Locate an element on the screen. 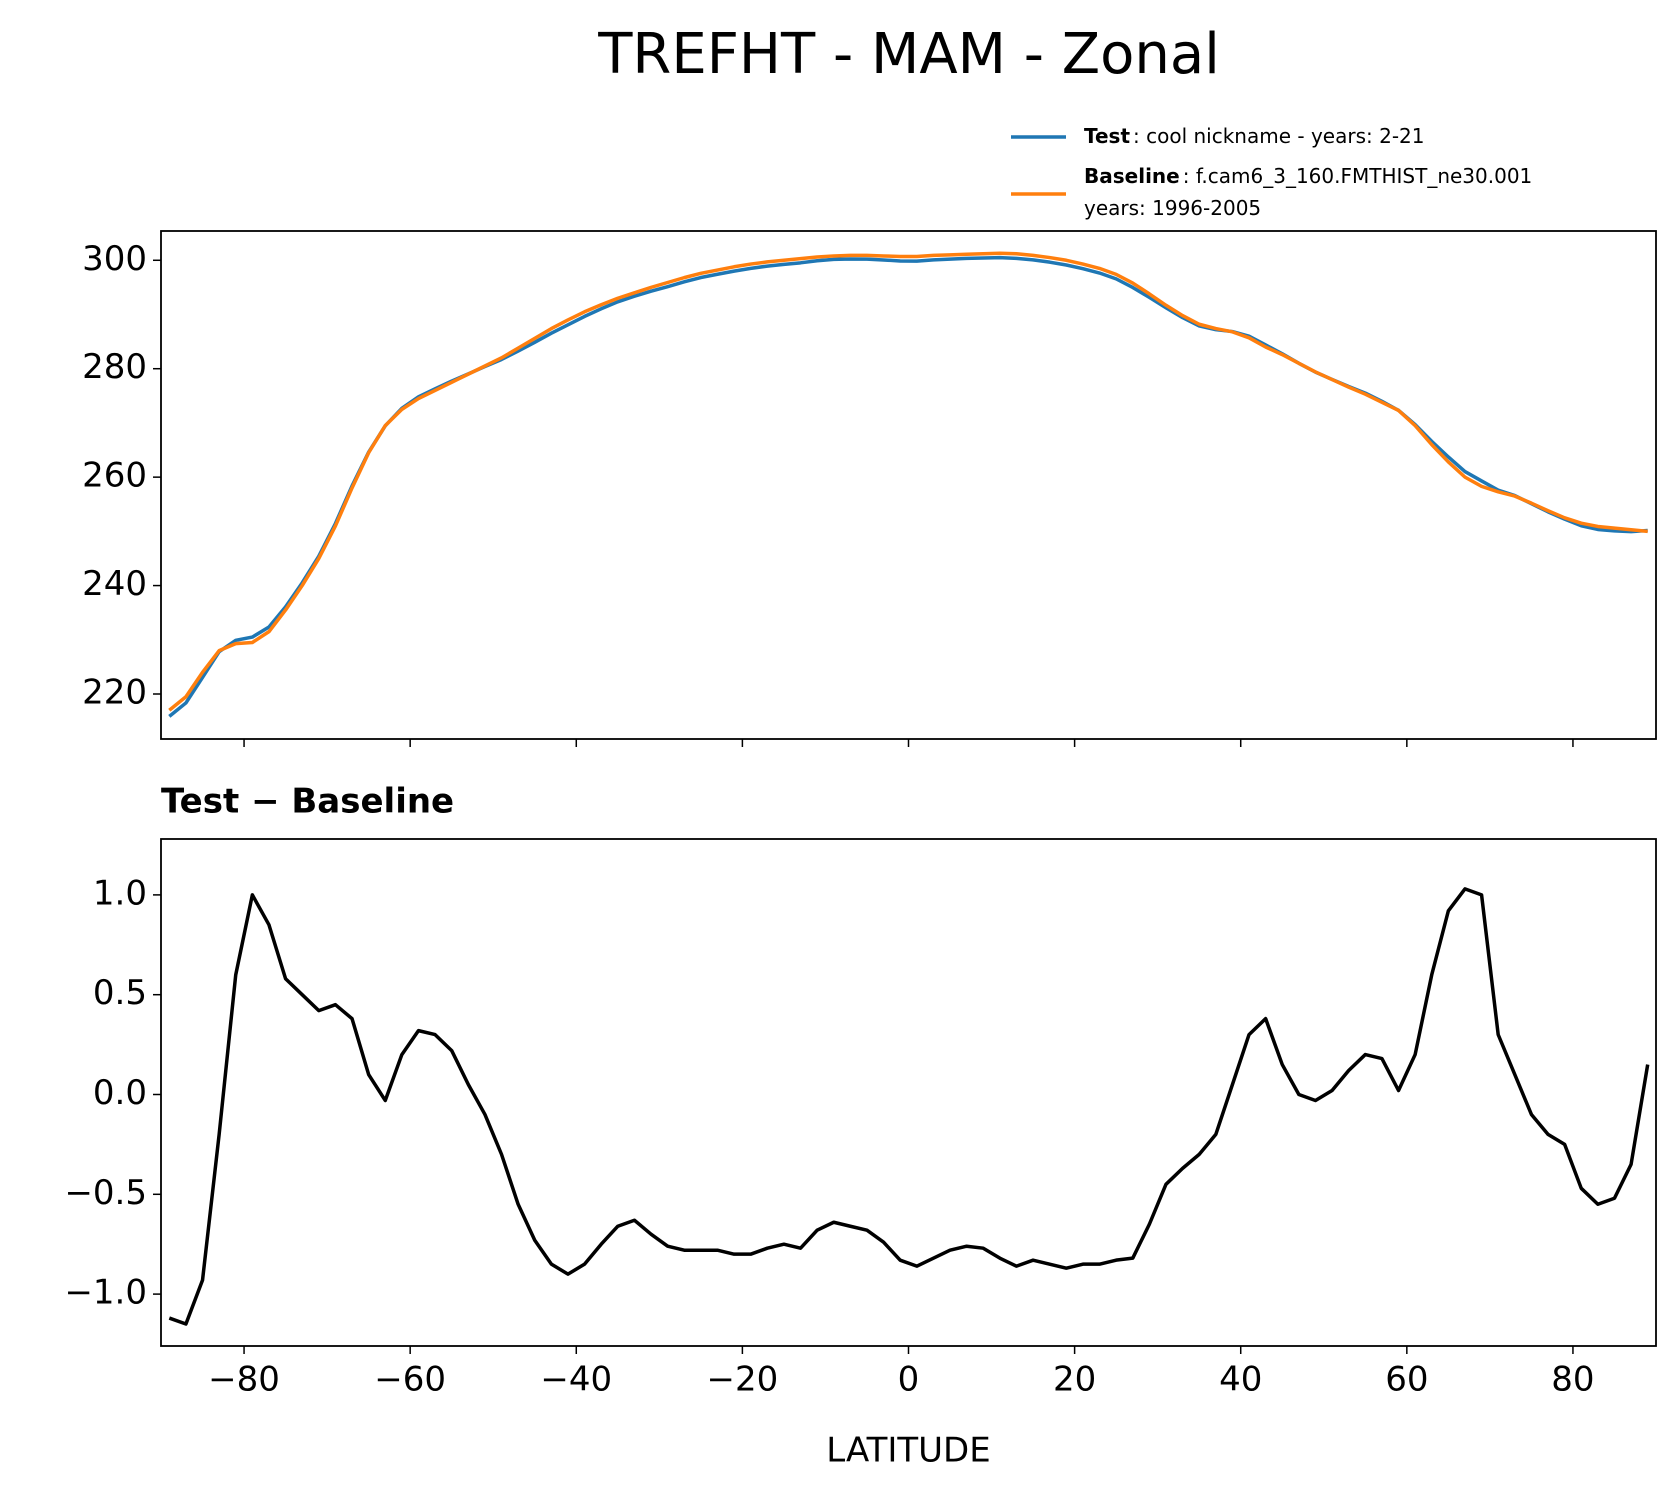 This screenshot has height=1496, width=1678. y-tick-label: −0.5 is located at coordinates (105, 1193).